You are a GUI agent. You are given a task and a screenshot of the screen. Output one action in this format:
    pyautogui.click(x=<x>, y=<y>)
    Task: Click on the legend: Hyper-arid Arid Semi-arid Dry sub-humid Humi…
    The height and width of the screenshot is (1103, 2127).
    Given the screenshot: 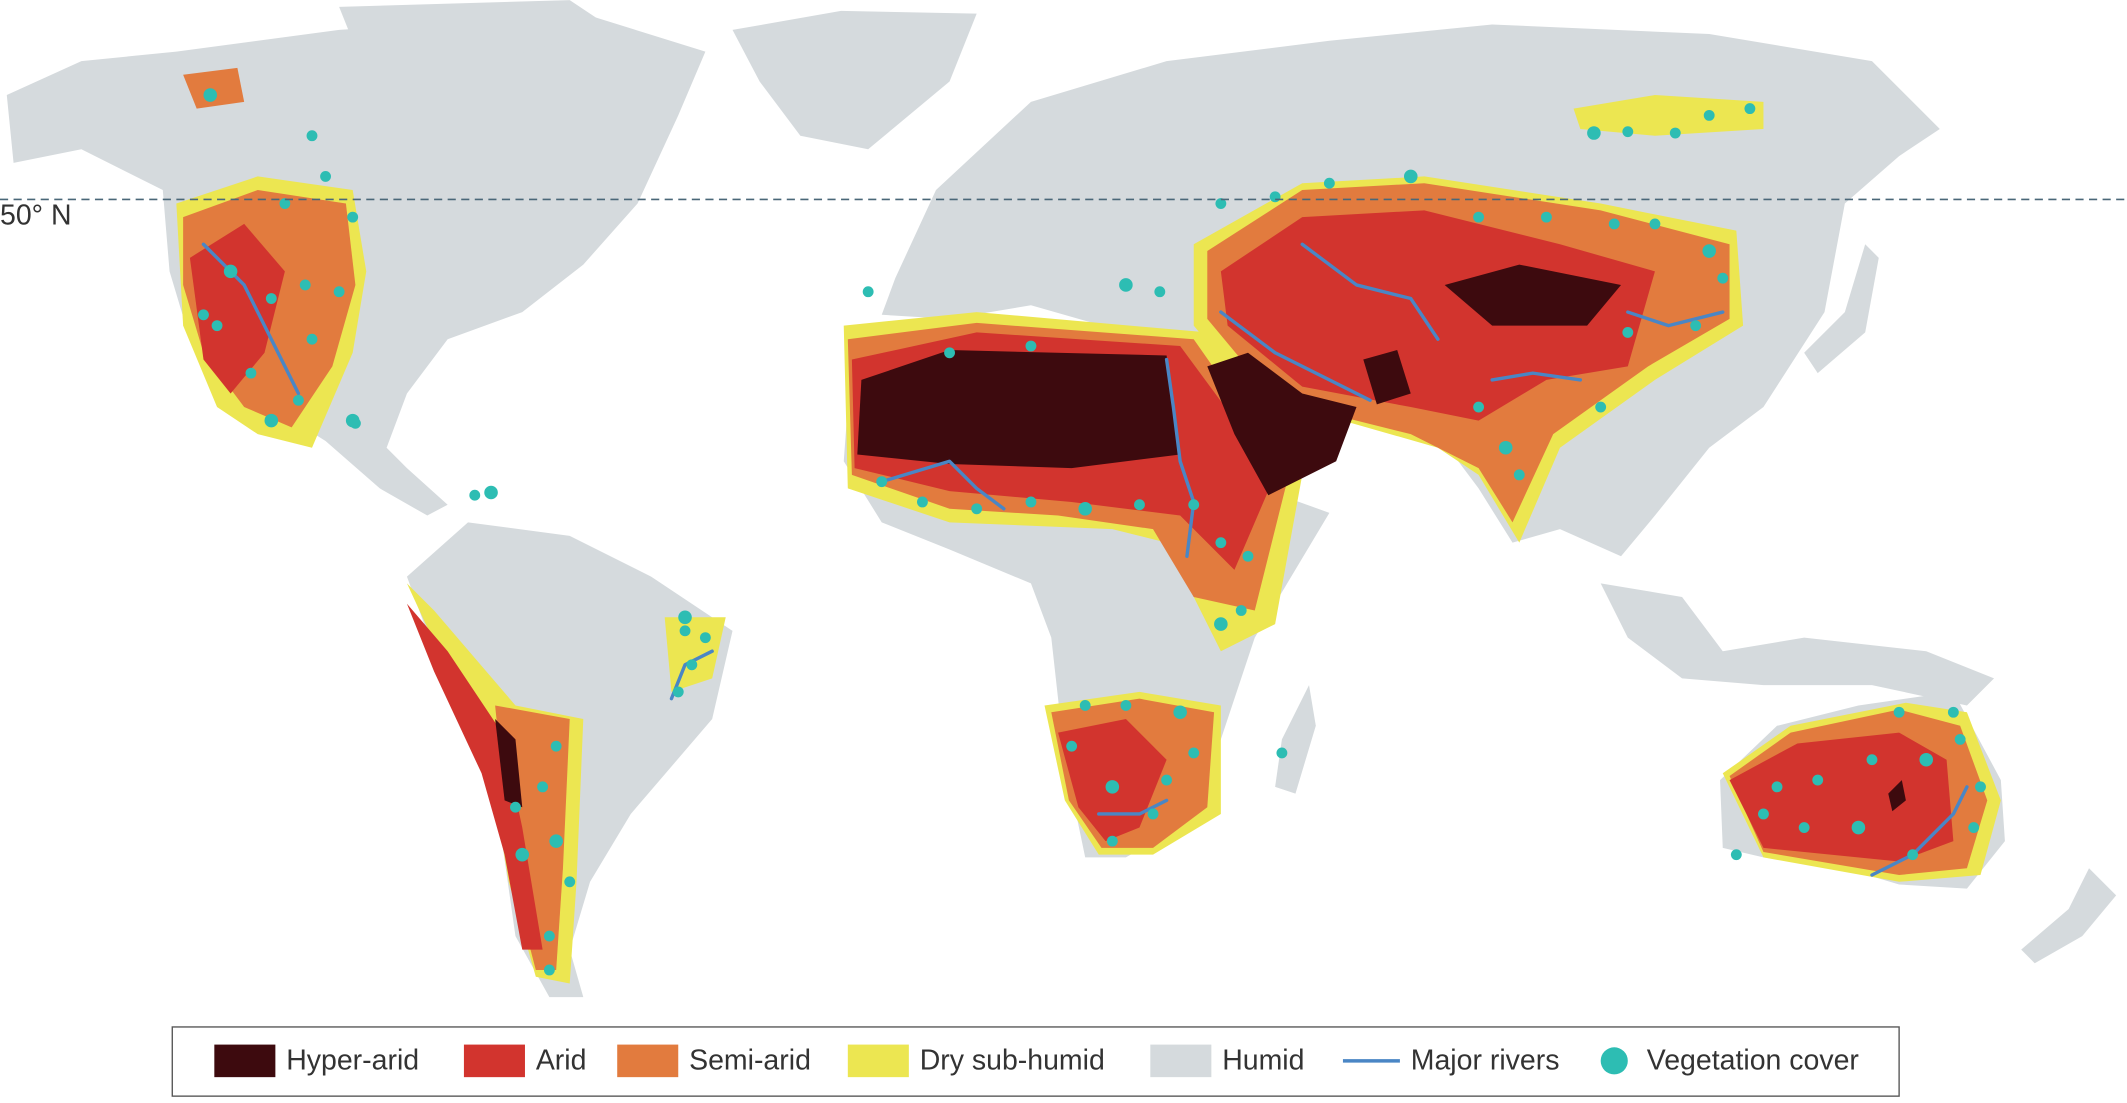 What is the action you would take?
    pyautogui.click(x=1036, y=1061)
    